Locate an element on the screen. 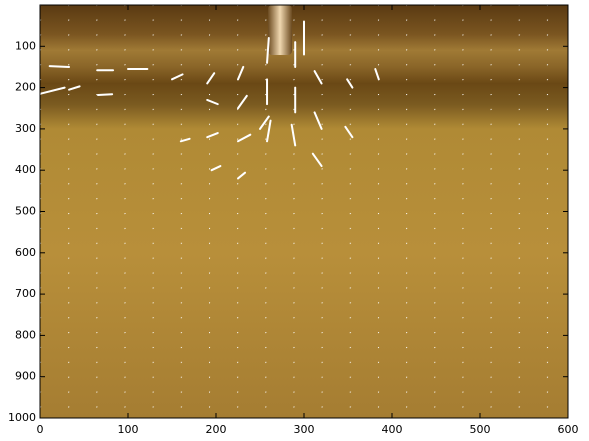 This screenshot has height=441, width=589. x-tick-label: 600 is located at coordinates (568, 429).